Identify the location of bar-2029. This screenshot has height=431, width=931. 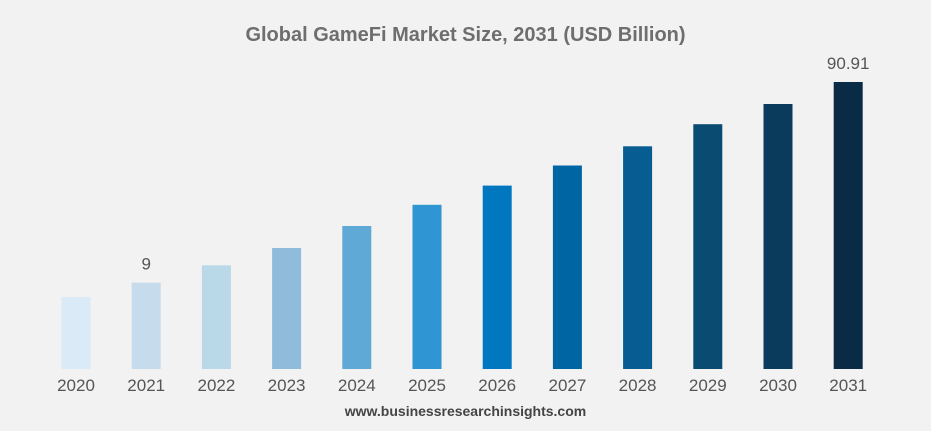
(708, 246).